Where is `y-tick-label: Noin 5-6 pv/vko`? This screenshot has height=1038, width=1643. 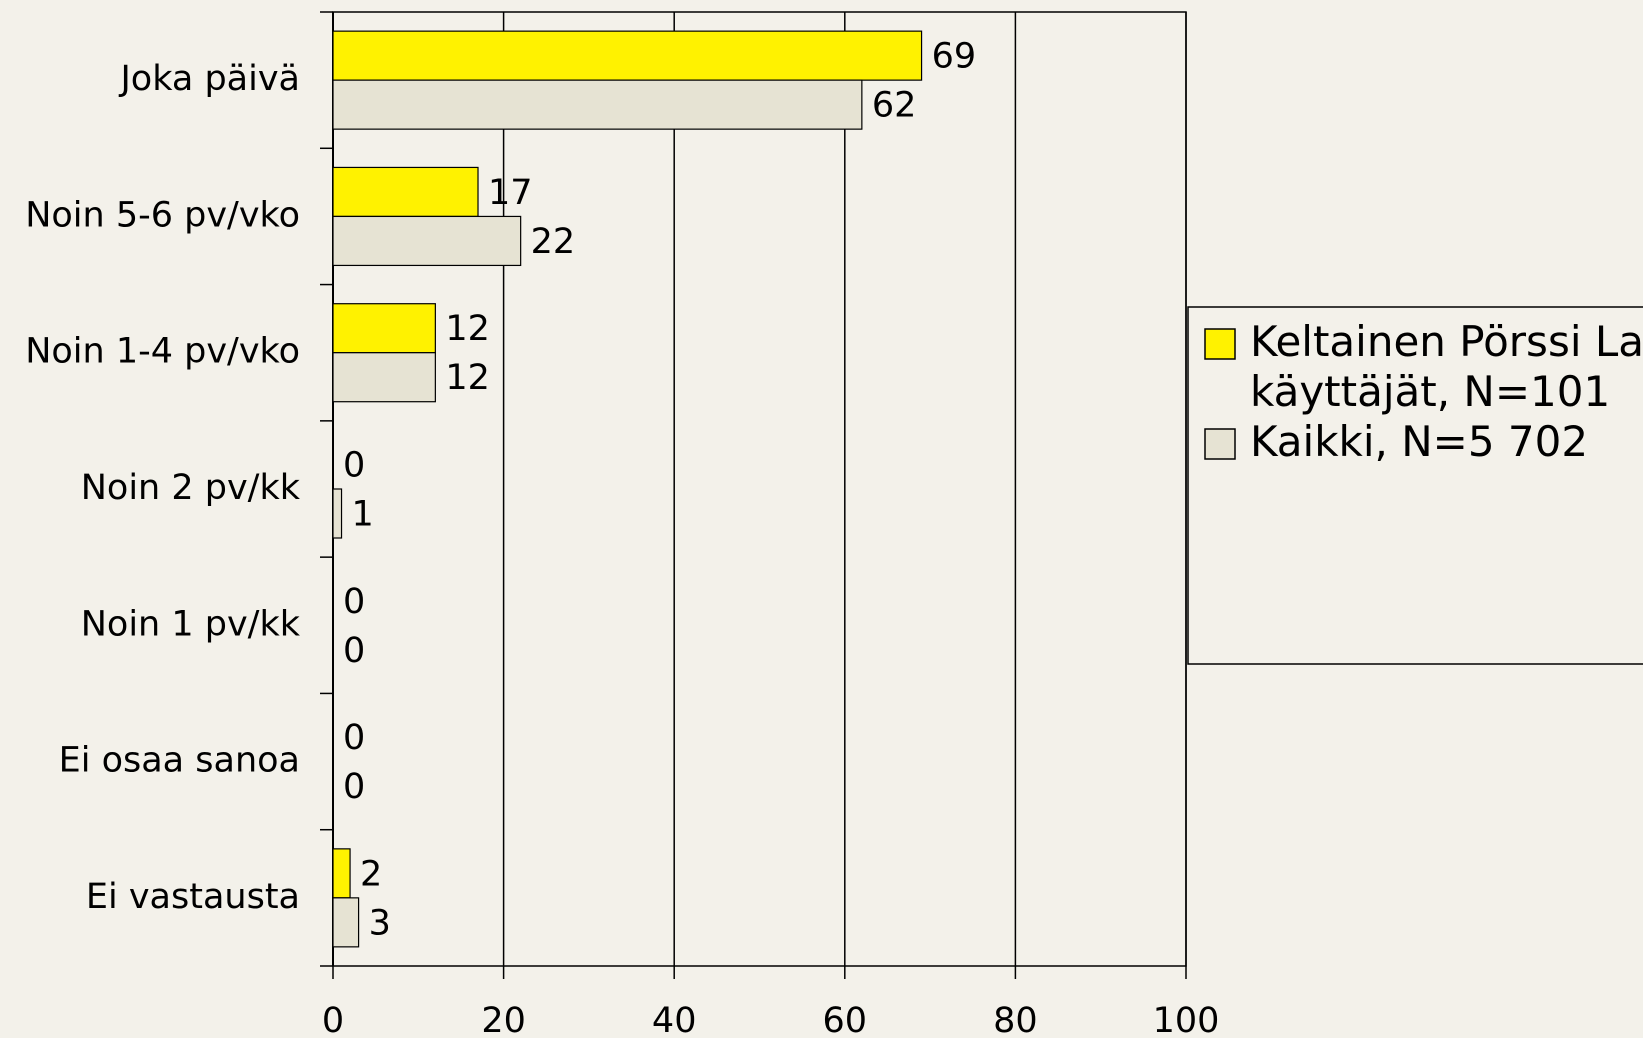 y-tick-label: Noin 5-6 pv/vko is located at coordinates (162, 215).